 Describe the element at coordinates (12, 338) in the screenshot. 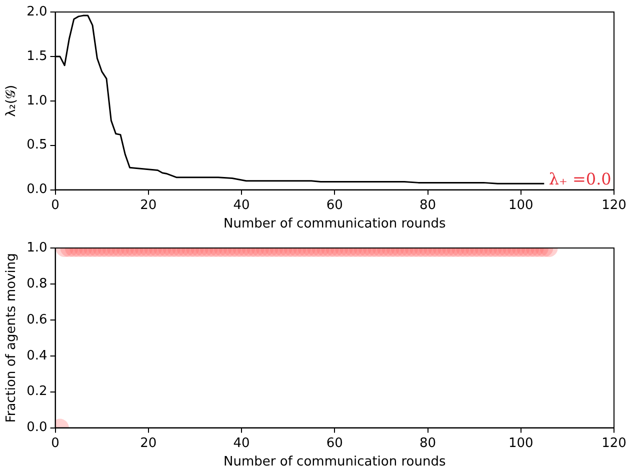

I see `y-axis-title: Fraction of agents moving` at that location.